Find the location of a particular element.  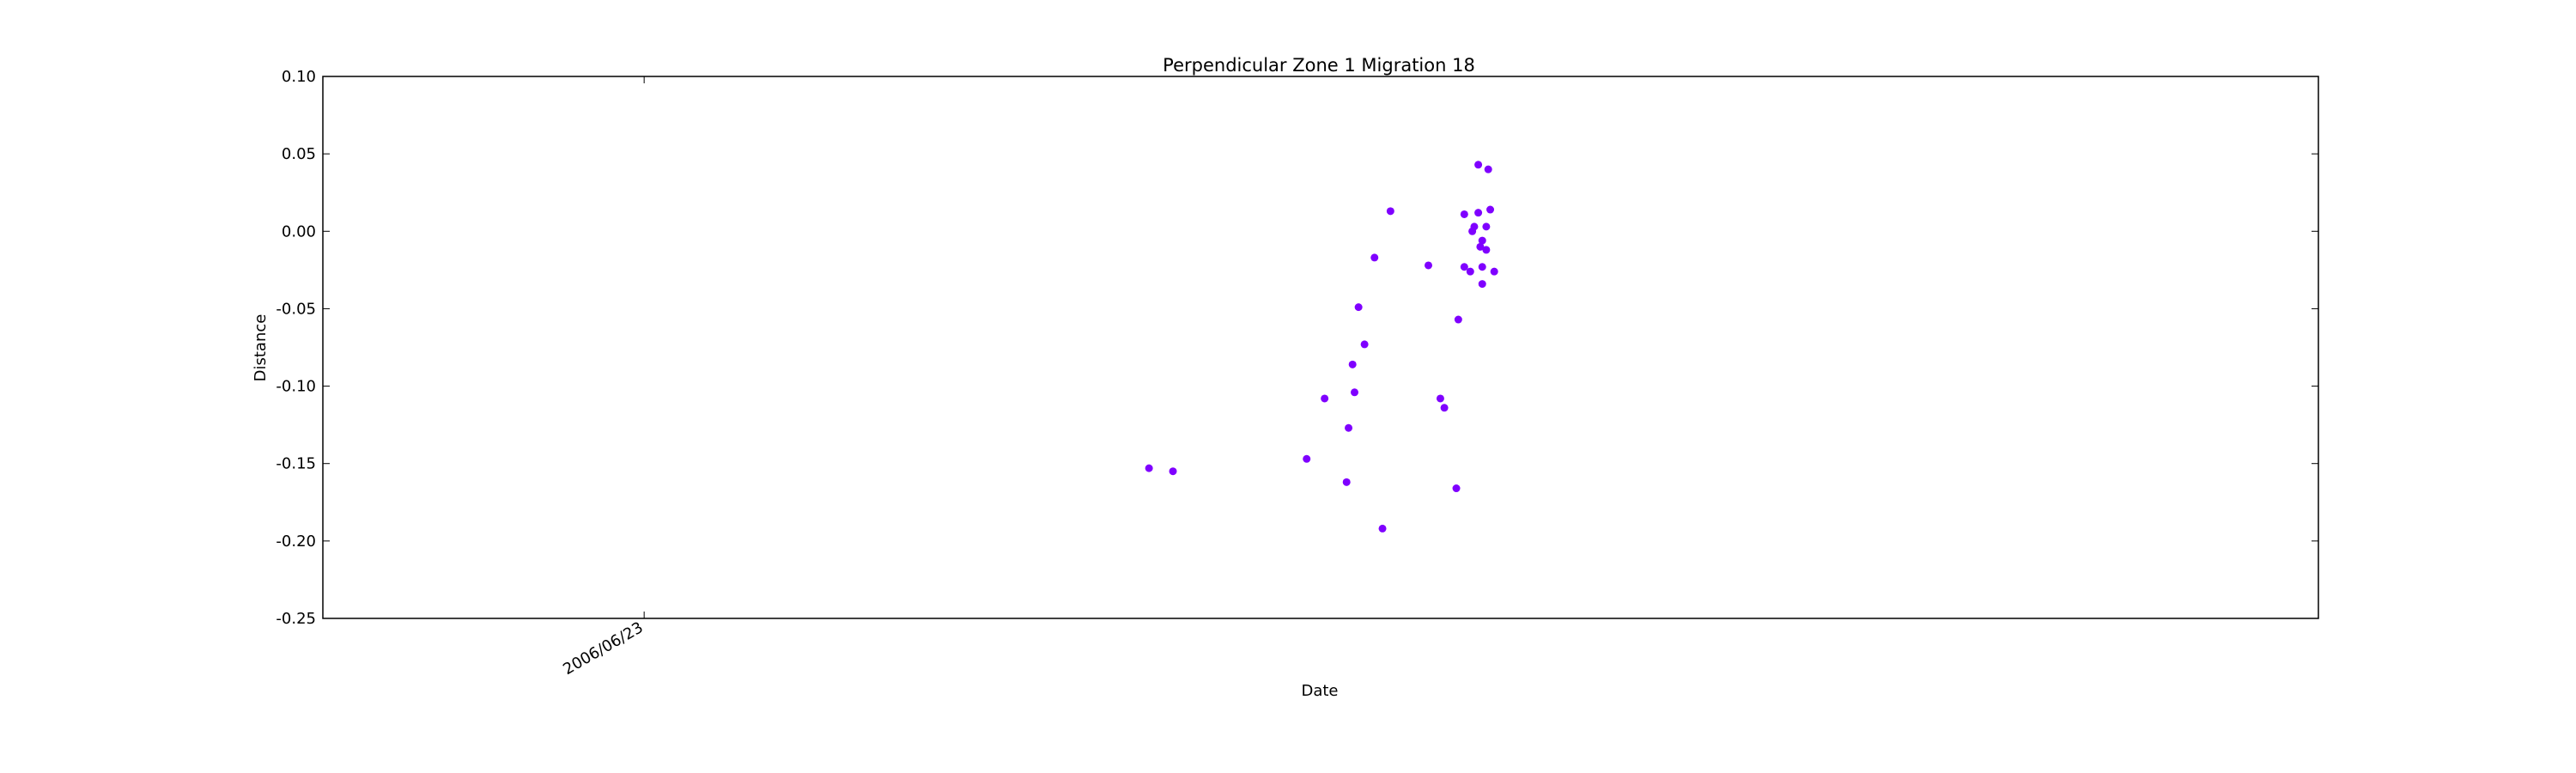

y-tick-label: -0.10 is located at coordinates (296, 387).